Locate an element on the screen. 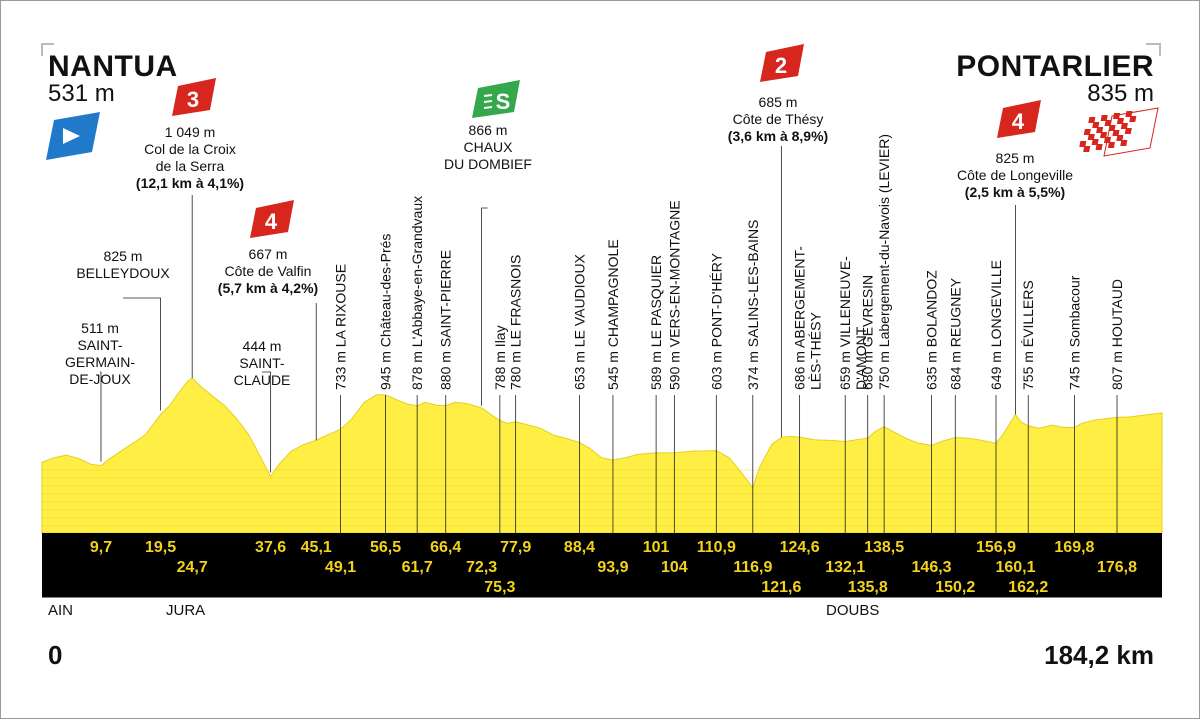 The width and height of the screenshot is (1200, 719). km-mark-label: 110,9 is located at coordinates (716, 547).